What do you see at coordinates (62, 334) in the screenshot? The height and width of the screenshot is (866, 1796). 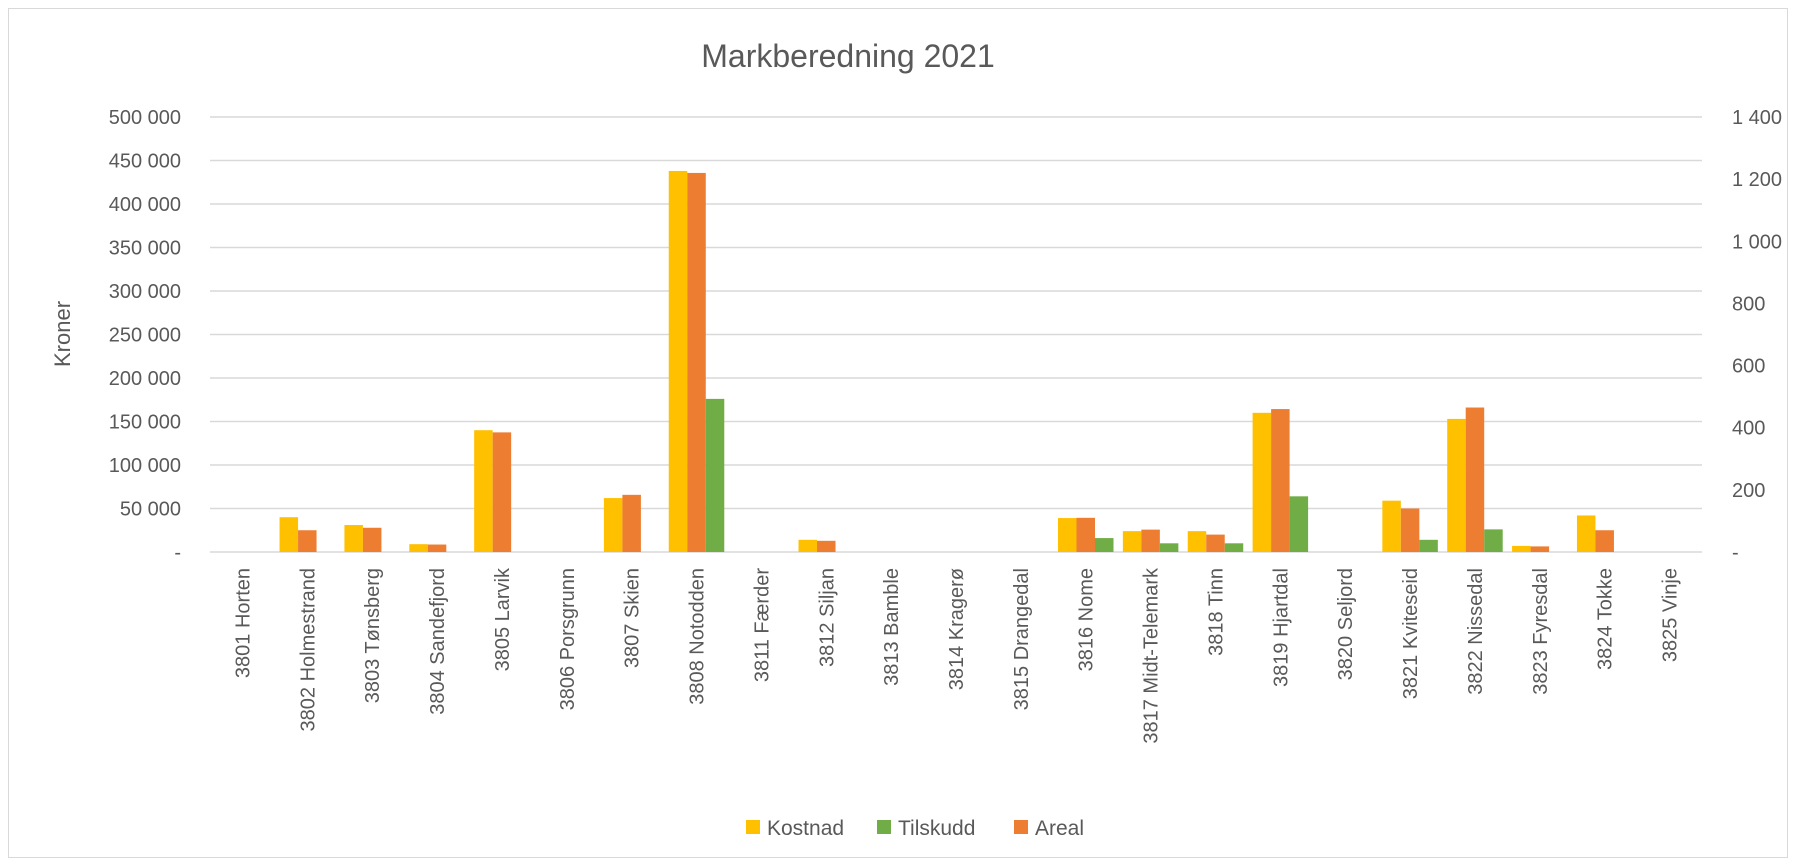 I see `y-axis-label: Kroner` at bounding box center [62, 334].